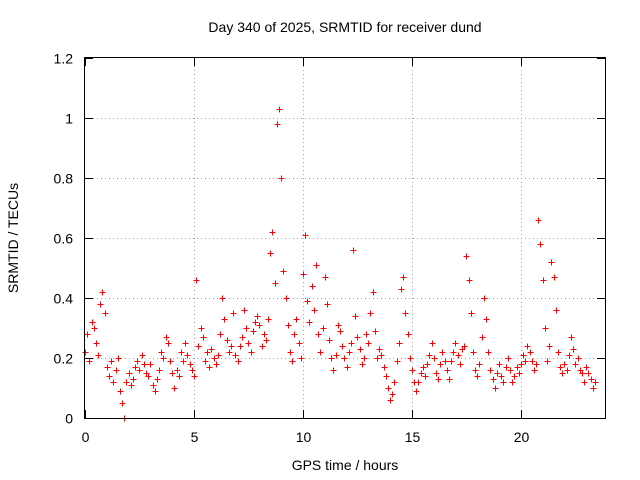  Describe the element at coordinates (522, 437) in the screenshot. I see `x-tick-label: 20` at that location.